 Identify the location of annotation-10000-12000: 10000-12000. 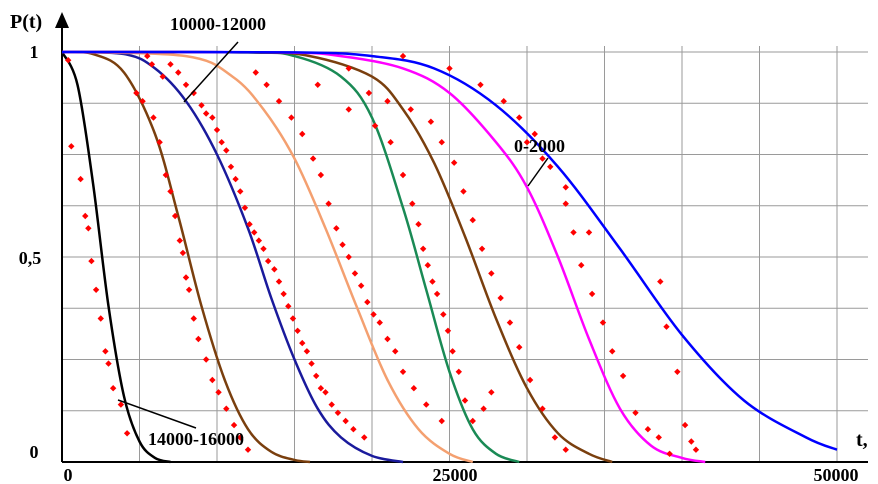
(218, 24).